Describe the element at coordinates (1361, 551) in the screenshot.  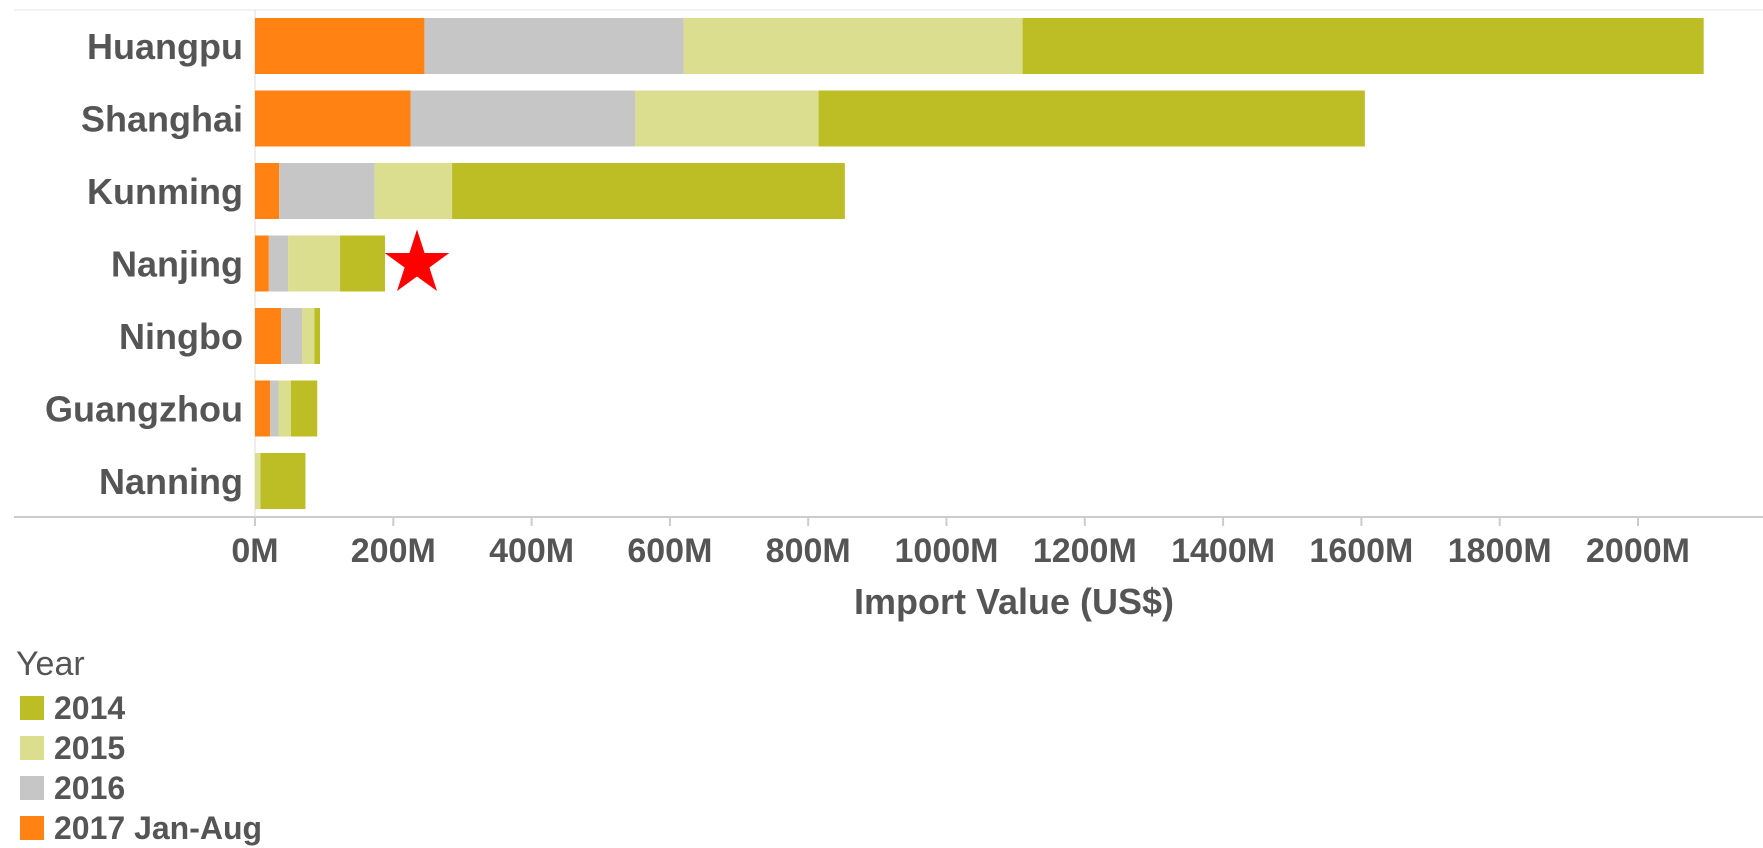
I see `x-tick-label: 1600M` at that location.